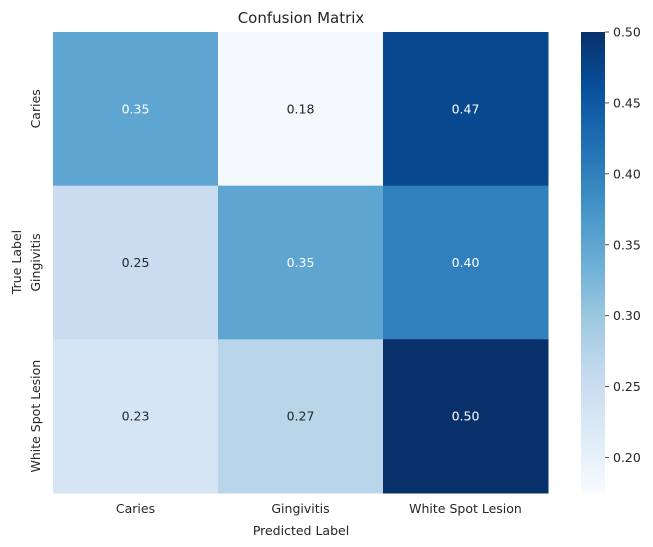 The image size is (653, 547). I want to click on cell-value-label-r1-c0: 0.25, so click(136, 262).